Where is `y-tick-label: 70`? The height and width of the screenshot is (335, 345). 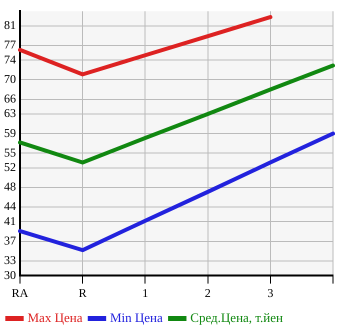 y-tick-label: 70 is located at coordinates (10, 79).